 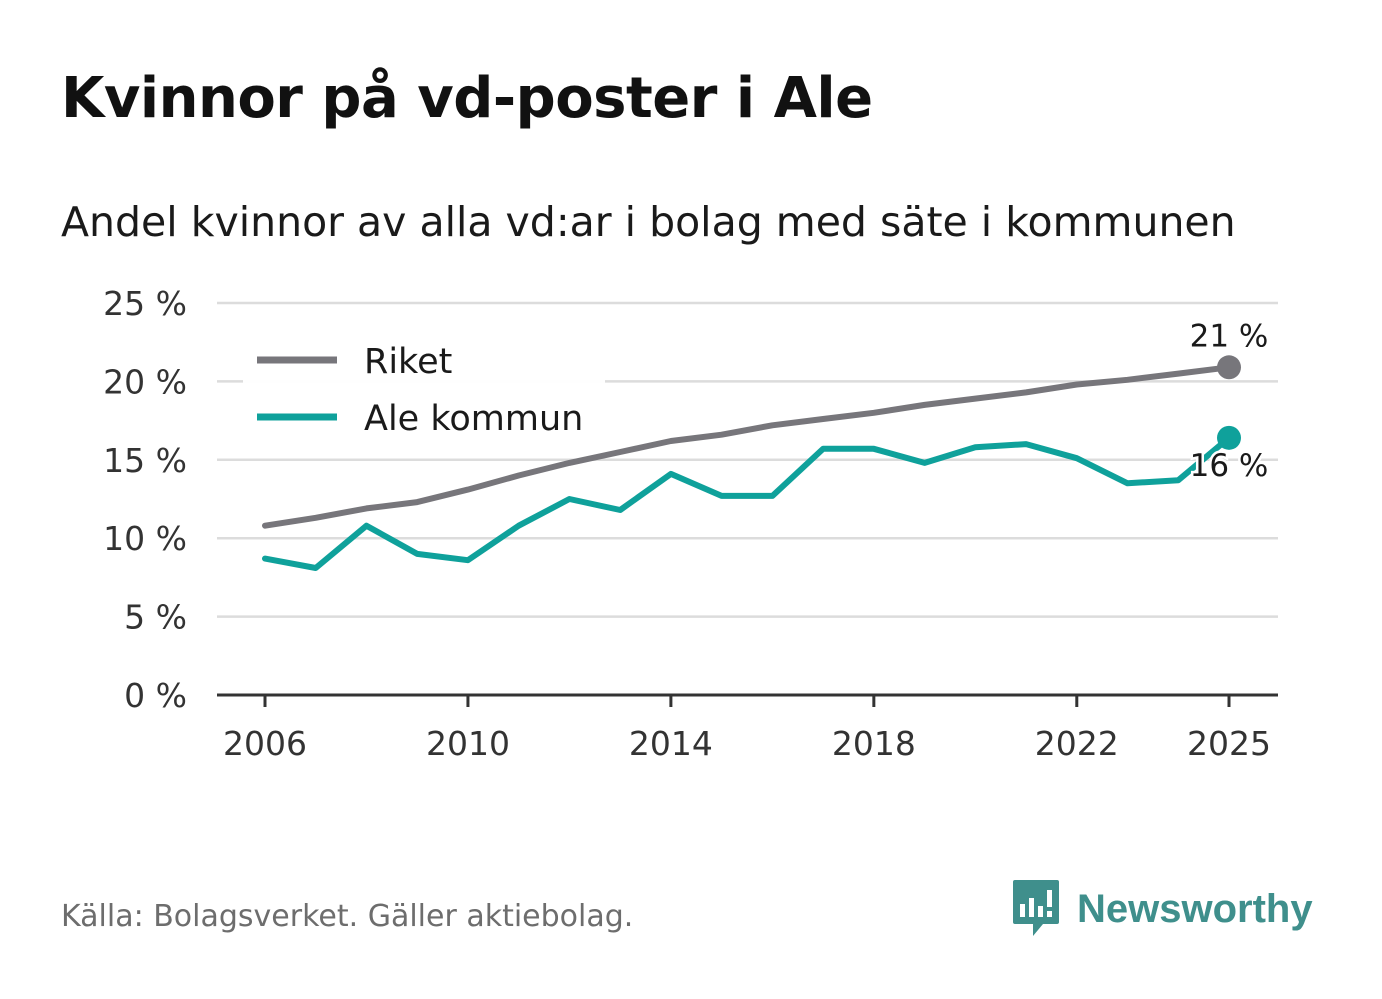 What do you see at coordinates (468, 743) in the screenshot?
I see `x-tick-label-2010: 2010` at bounding box center [468, 743].